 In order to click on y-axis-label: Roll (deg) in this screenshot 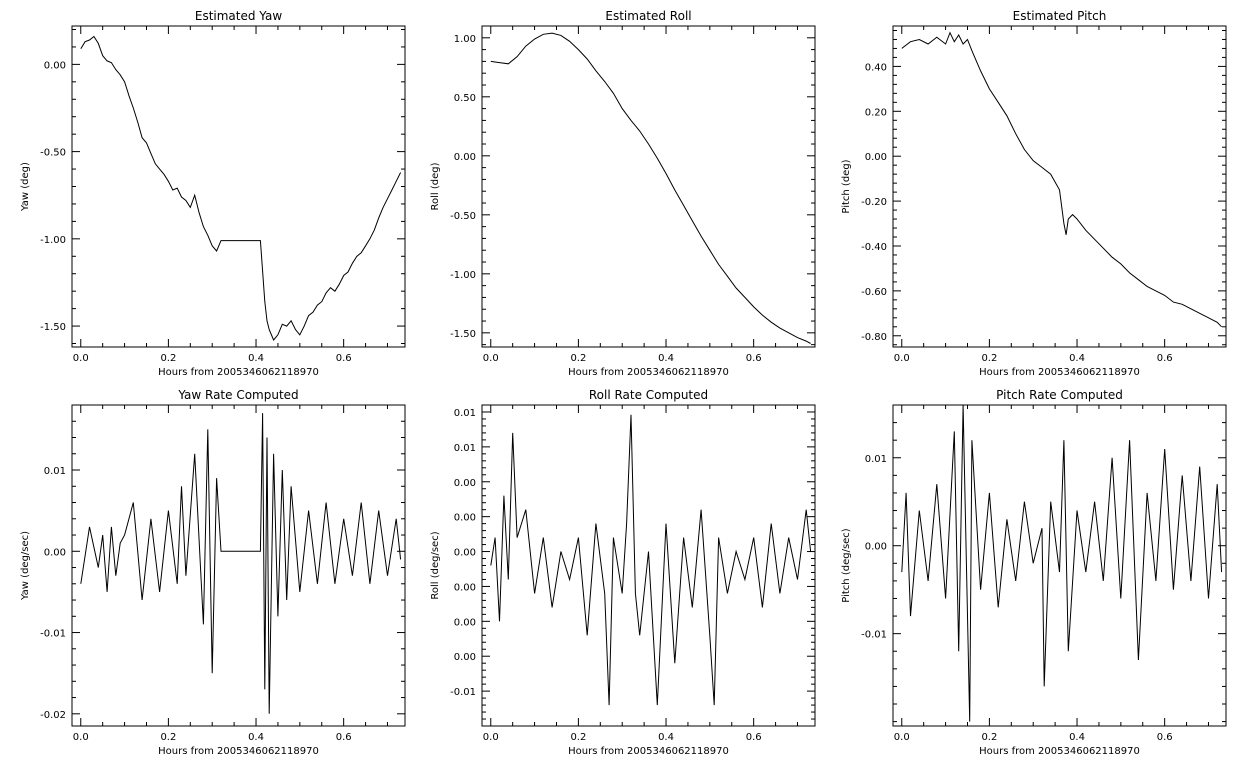, I will do `click(435, 186)`.